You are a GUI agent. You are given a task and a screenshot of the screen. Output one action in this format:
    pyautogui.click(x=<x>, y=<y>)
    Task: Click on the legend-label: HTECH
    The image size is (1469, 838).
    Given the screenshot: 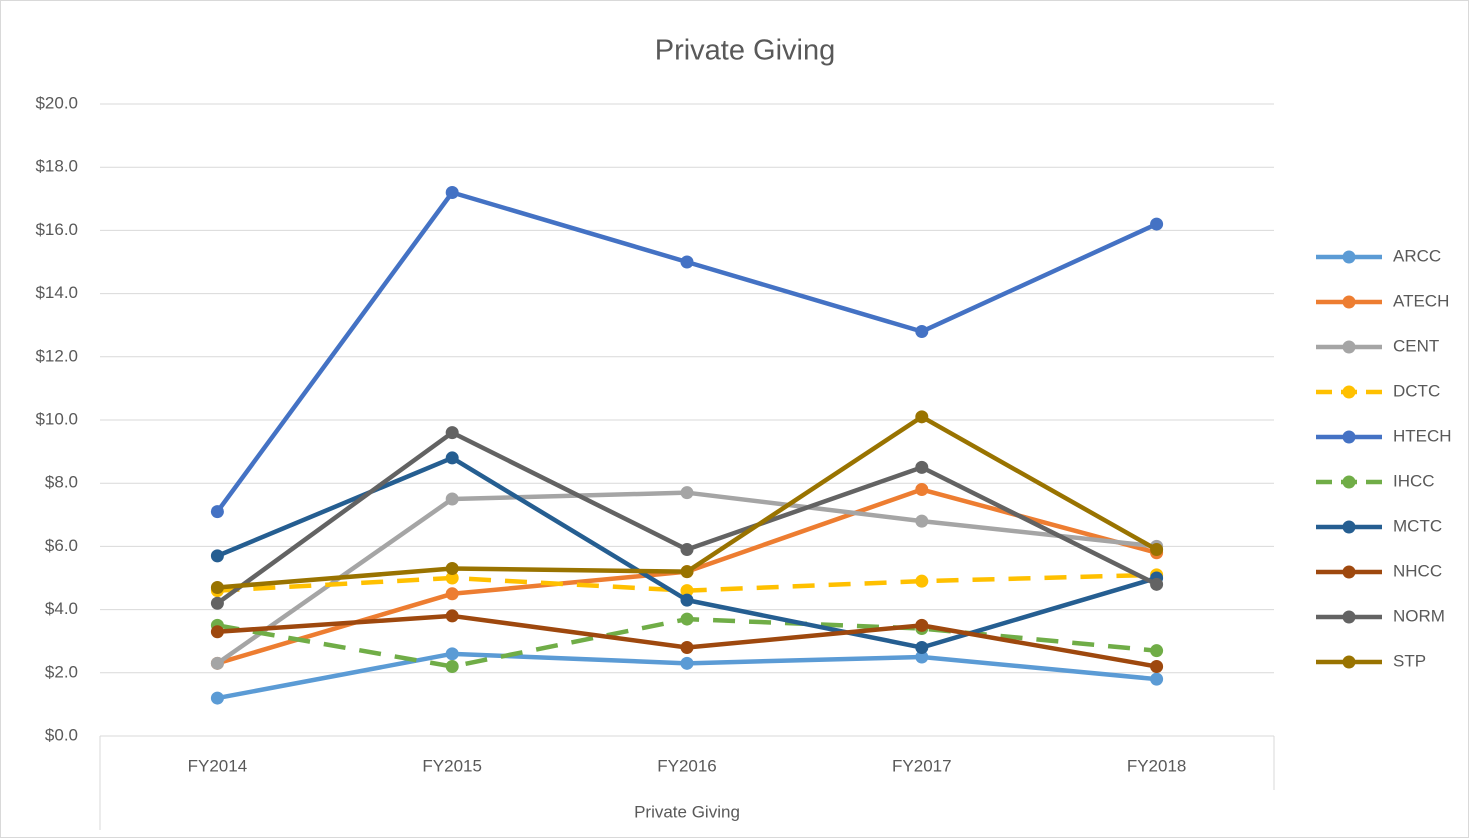 What is the action you would take?
    pyautogui.click(x=1422, y=435)
    